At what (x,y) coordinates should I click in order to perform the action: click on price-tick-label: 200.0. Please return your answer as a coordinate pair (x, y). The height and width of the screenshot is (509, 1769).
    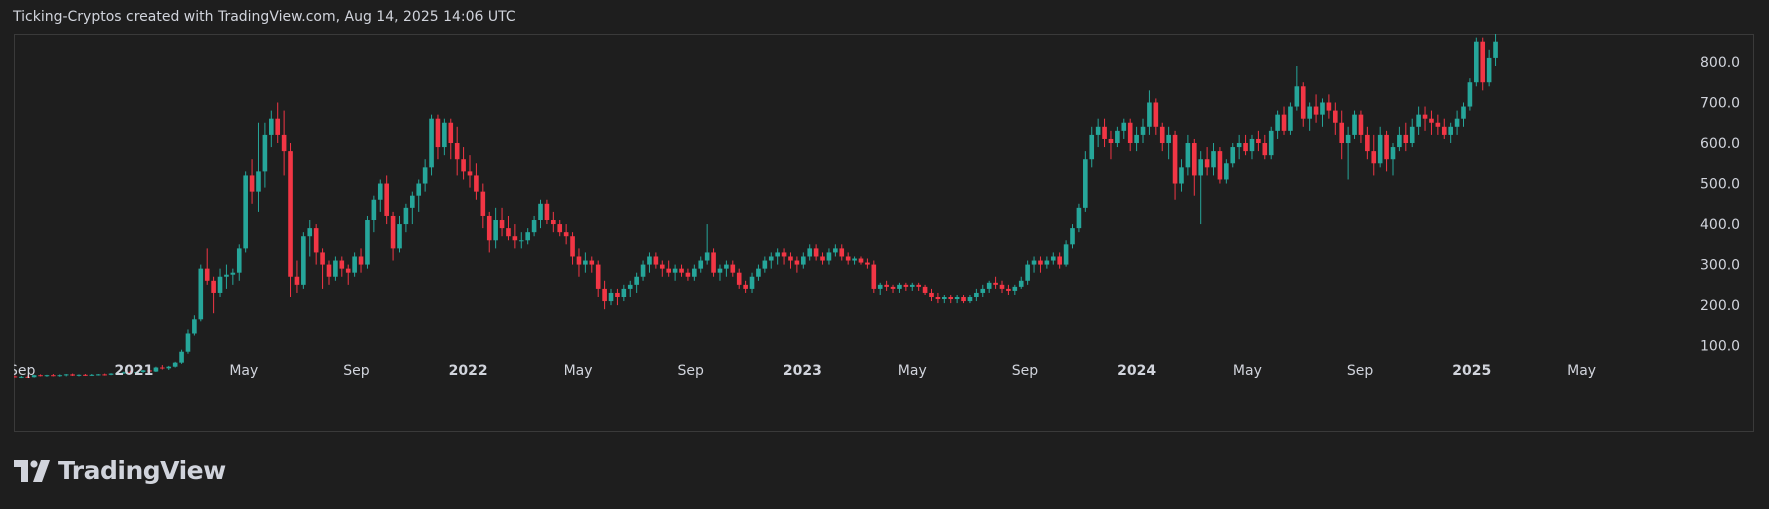
    Looking at the image, I should click on (1720, 306).